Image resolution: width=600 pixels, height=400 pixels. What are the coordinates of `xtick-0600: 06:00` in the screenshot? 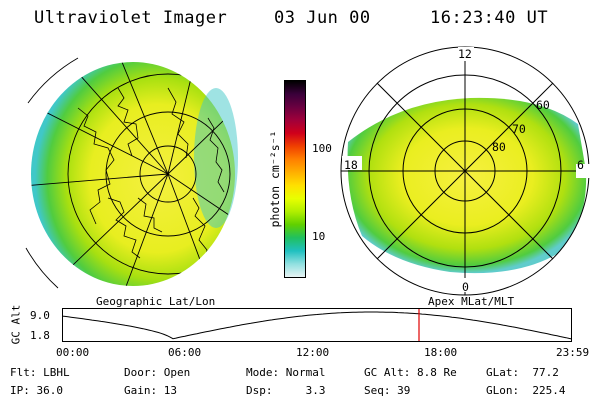 It's located at (185, 352).